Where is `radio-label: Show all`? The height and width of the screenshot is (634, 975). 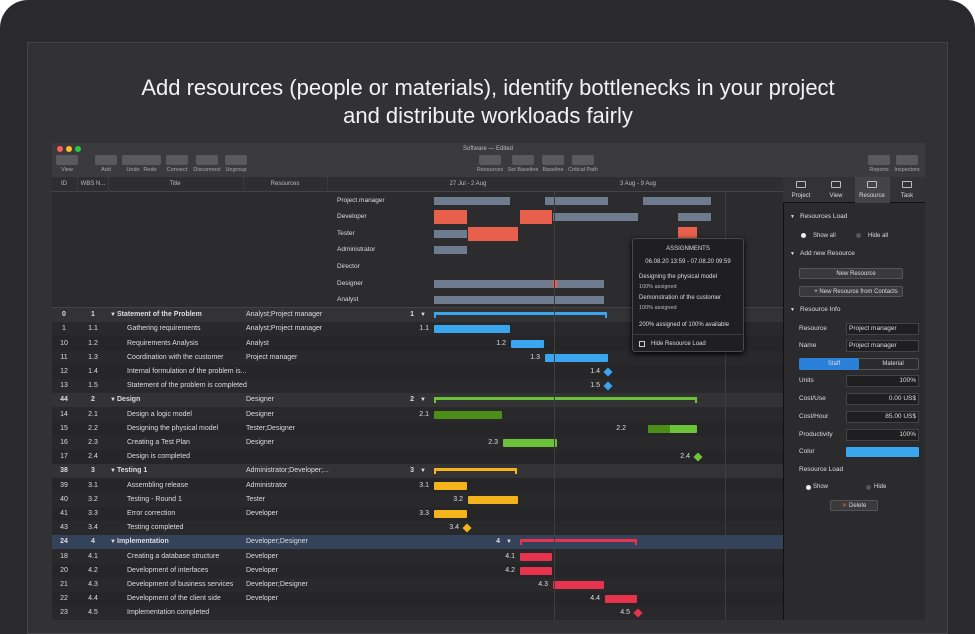
radio-label: Show all is located at coordinates (824, 236).